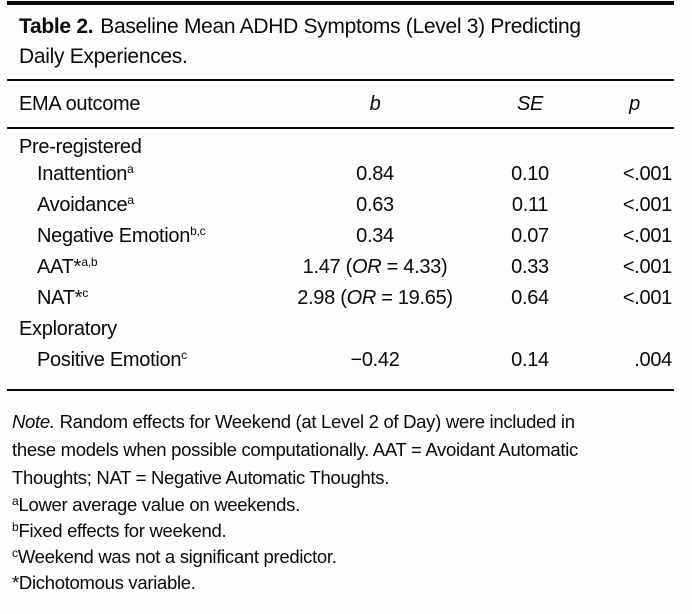 This screenshot has width=692, height=614. I want to click on note-label: Note., so click(33, 421).